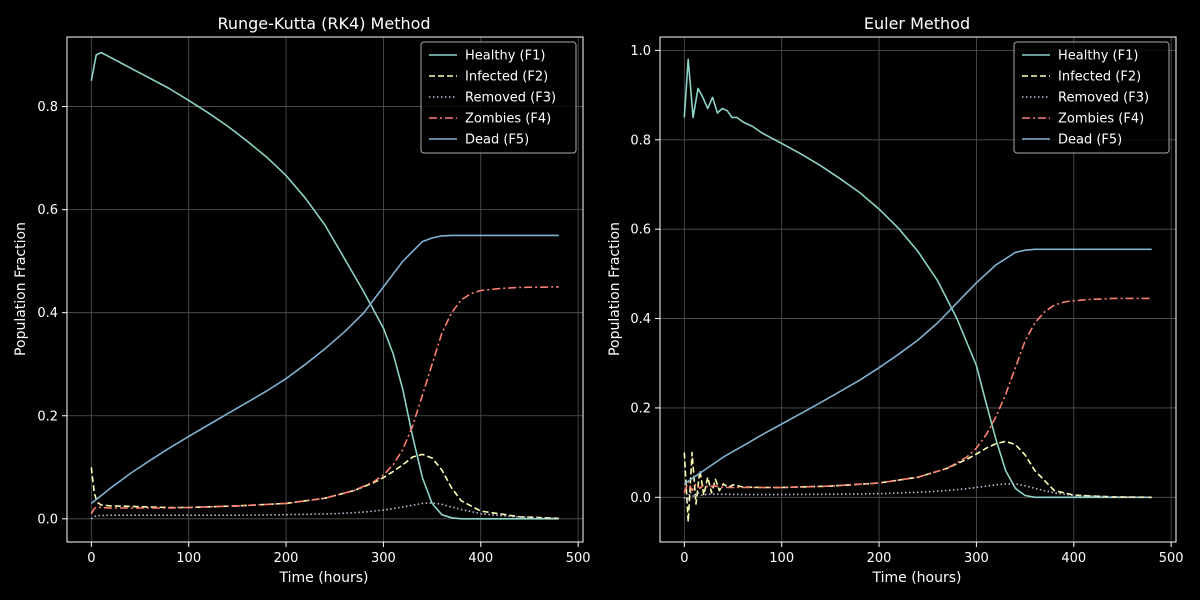 This screenshot has width=1200, height=600. I want to click on y-tick-label: 1.0, so click(640, 51).